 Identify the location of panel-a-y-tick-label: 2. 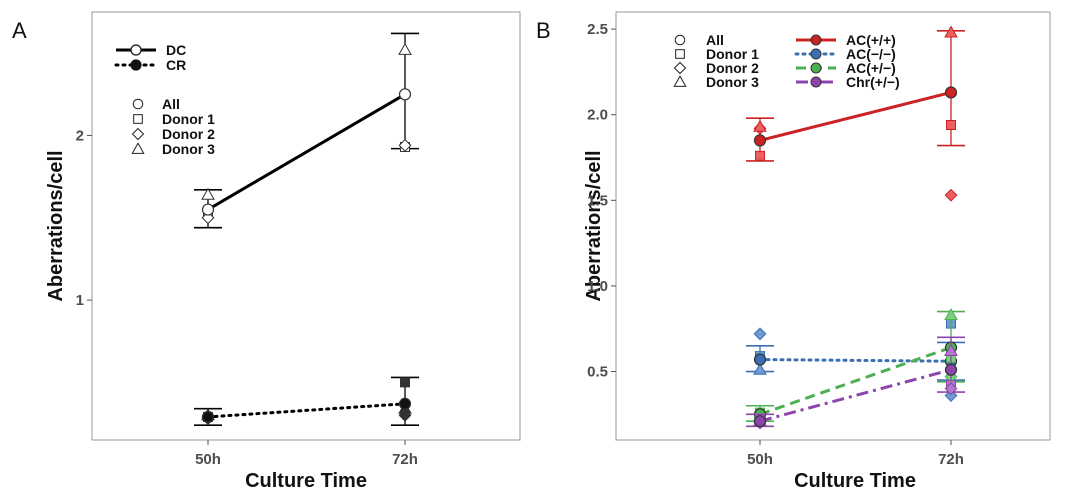
(80, 135).